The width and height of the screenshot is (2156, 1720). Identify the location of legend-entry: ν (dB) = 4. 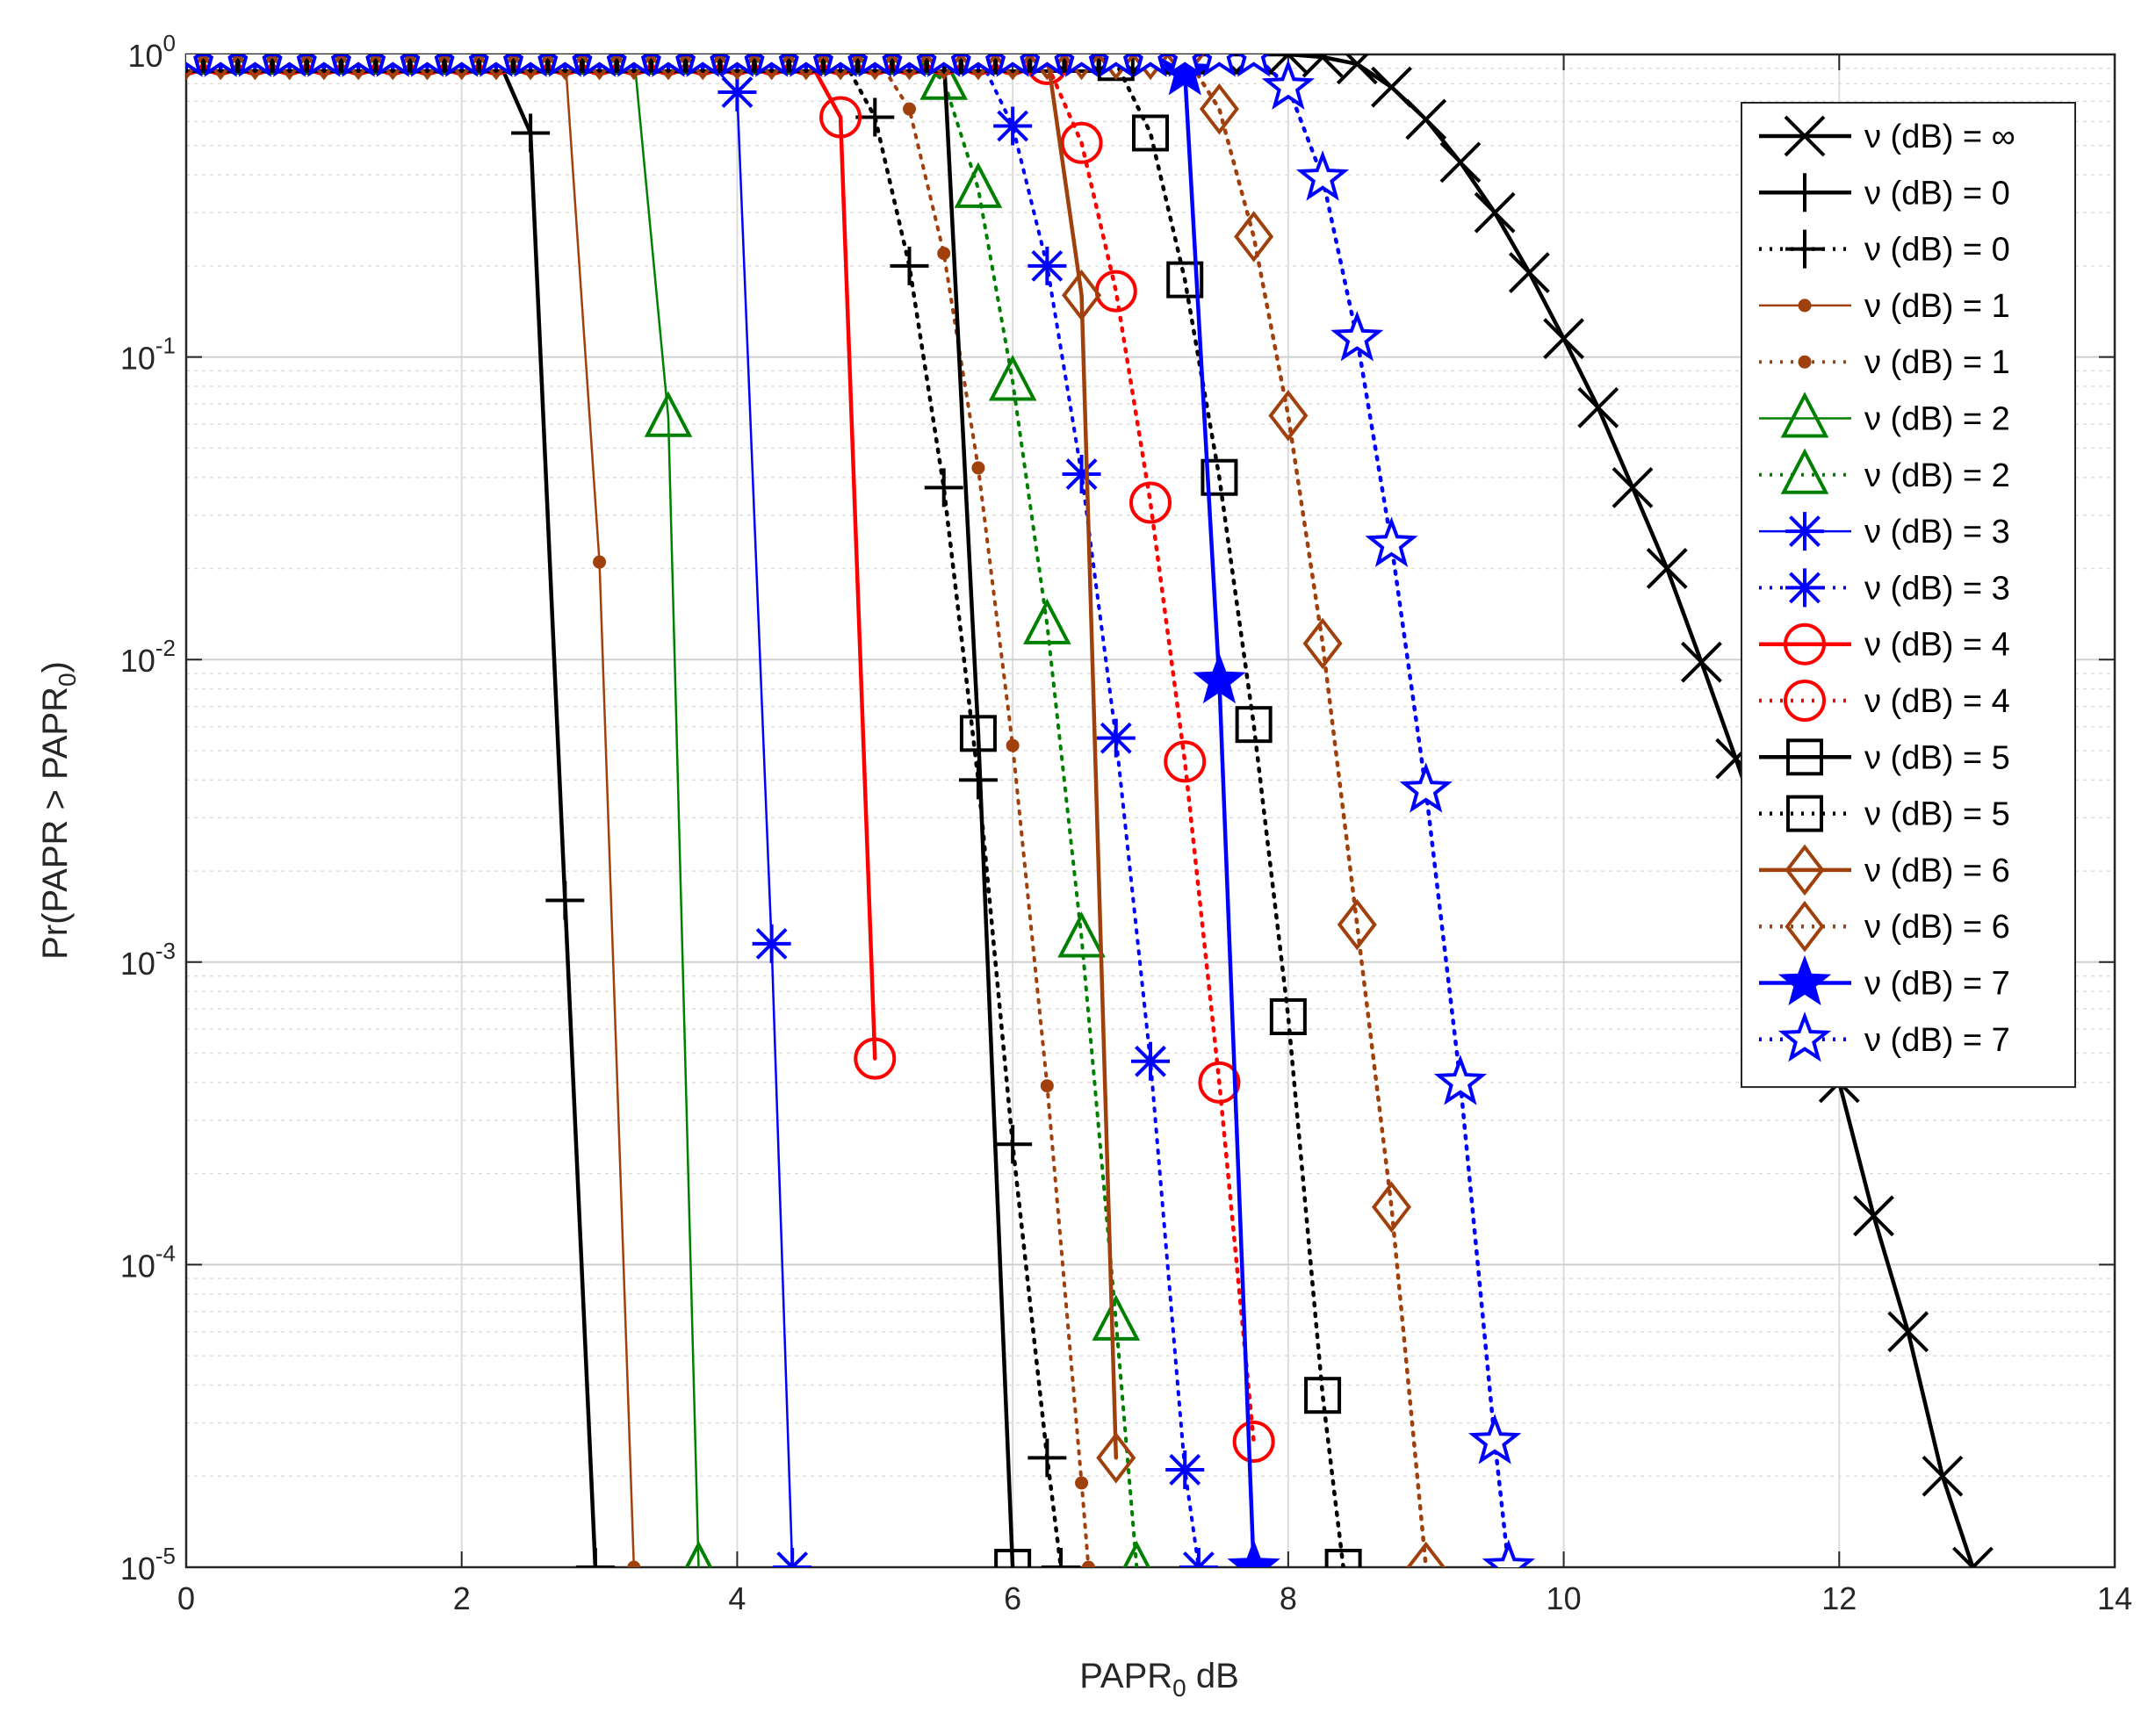
(1885, 645).